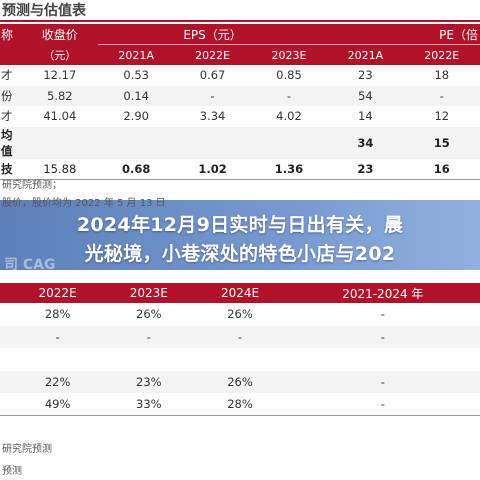 Image resolution: width=480 pixels, height=480 pixels. Describe the element at coordinates (11, 142) in the screenshot. I see `row-label: 均值` at that location.